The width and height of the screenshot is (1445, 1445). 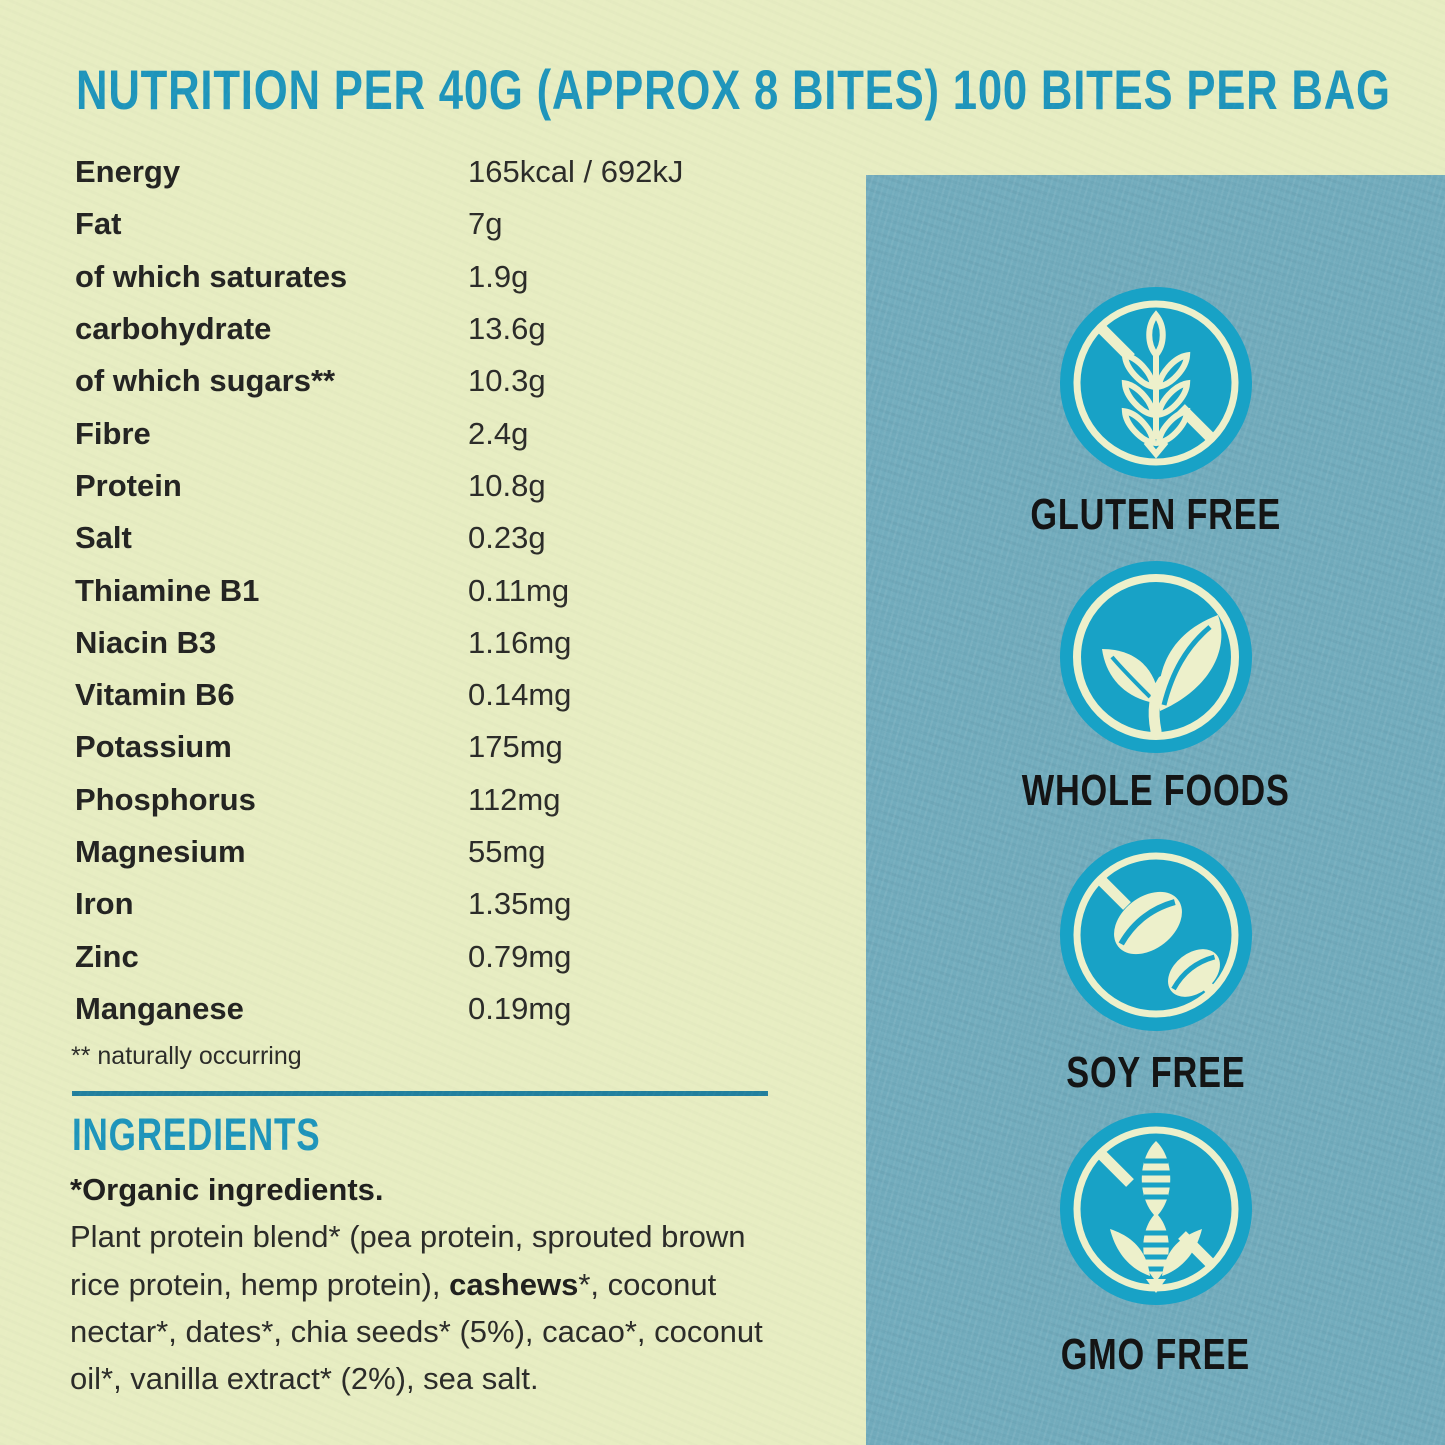 What do you see at coordinates (445, 1009) in the screenshot?
I see `table-row: Manganese 0.19mg` at bounding box center [445, 1009].